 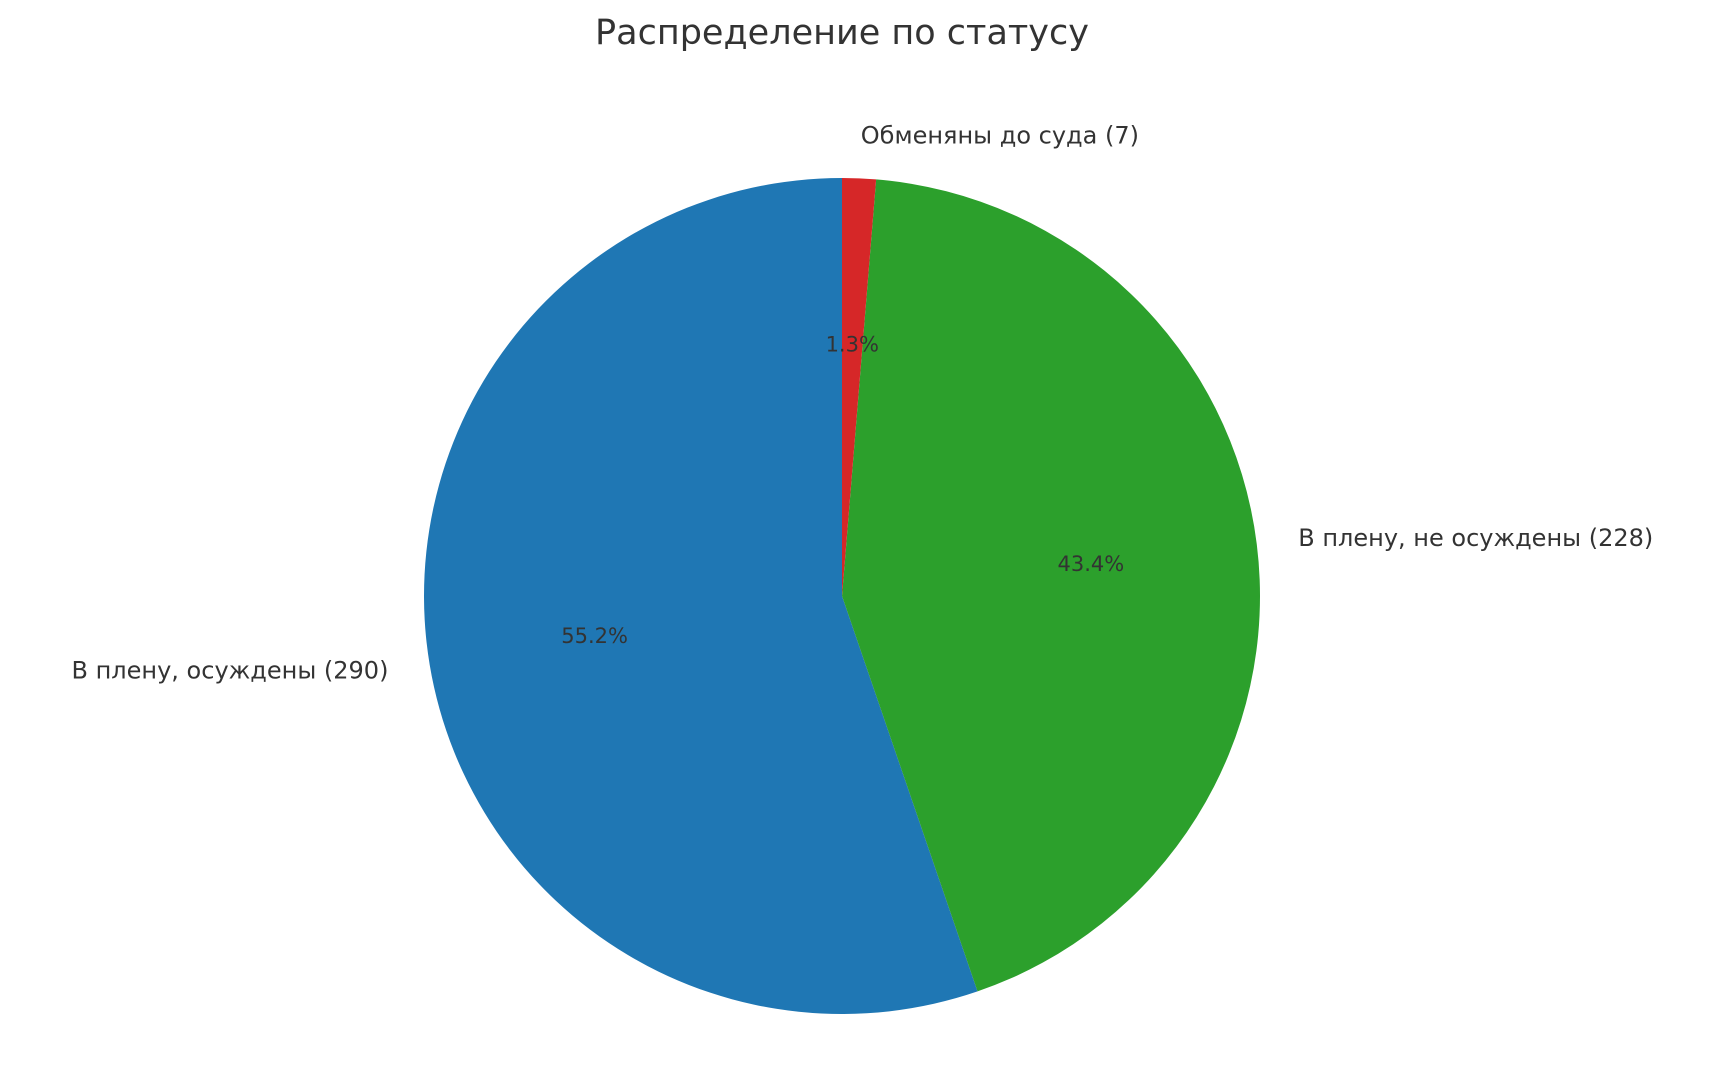 I want to click on slice-label: Обменяны до суда (7), so click(x=1000, y=136).